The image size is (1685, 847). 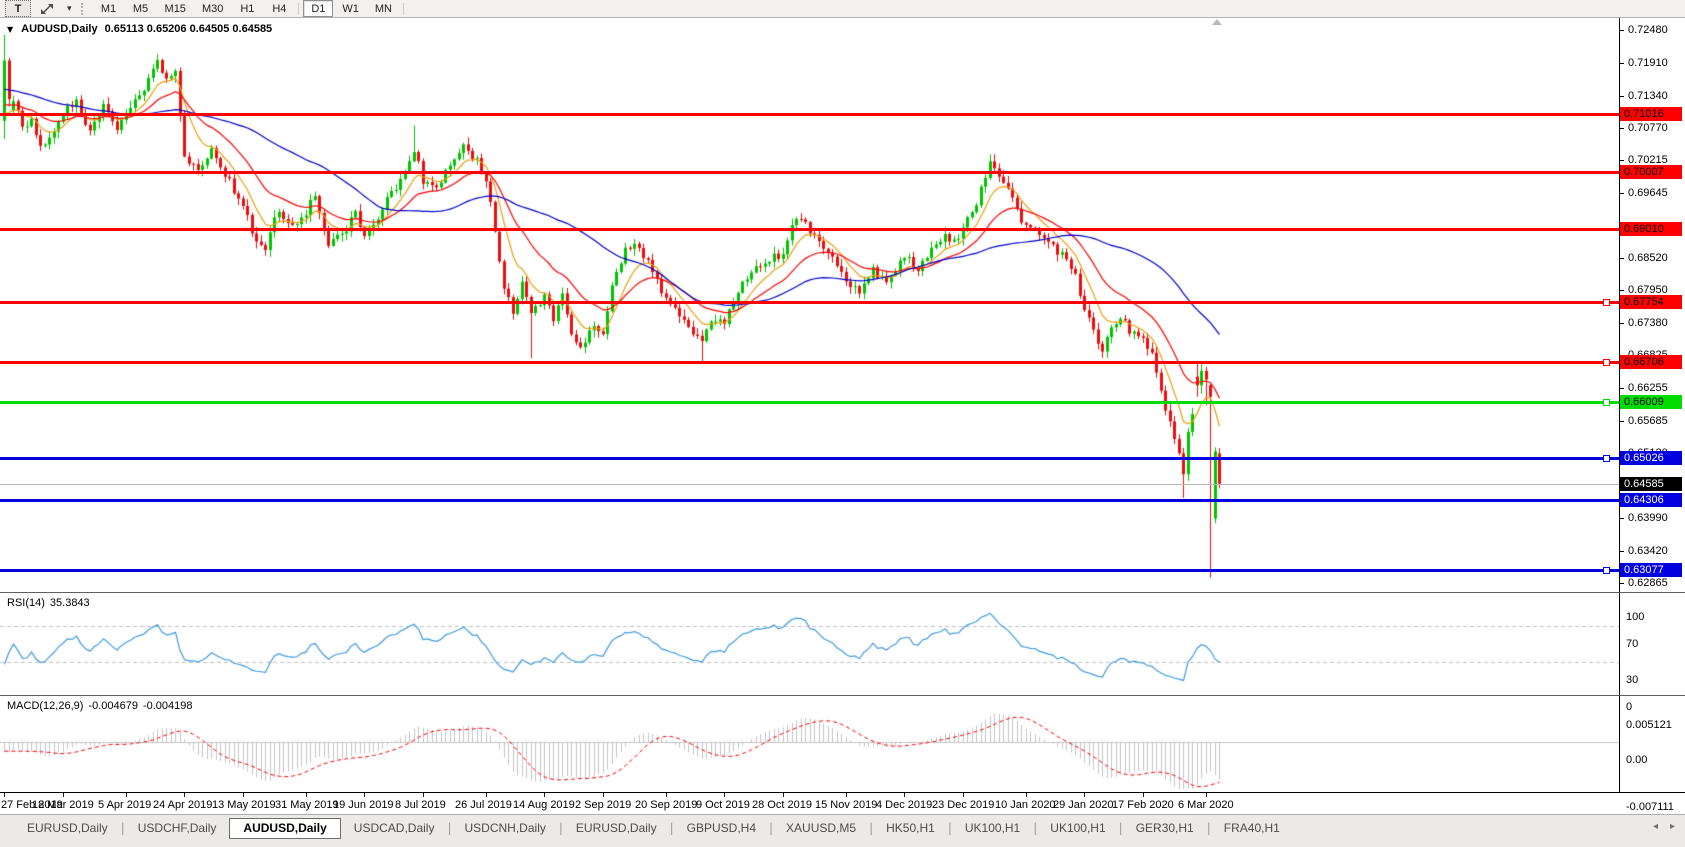 I want to click on date-label: 14 Aug 2019, so click(x=544, y=805).